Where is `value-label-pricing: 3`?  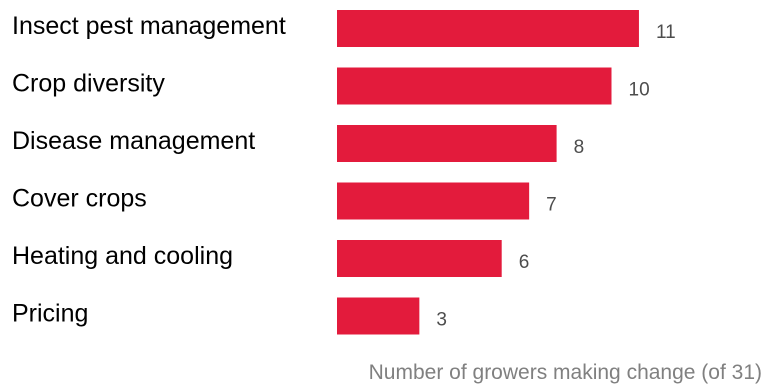 value-label-pricing: 3 is located at coordinates (441, 320).